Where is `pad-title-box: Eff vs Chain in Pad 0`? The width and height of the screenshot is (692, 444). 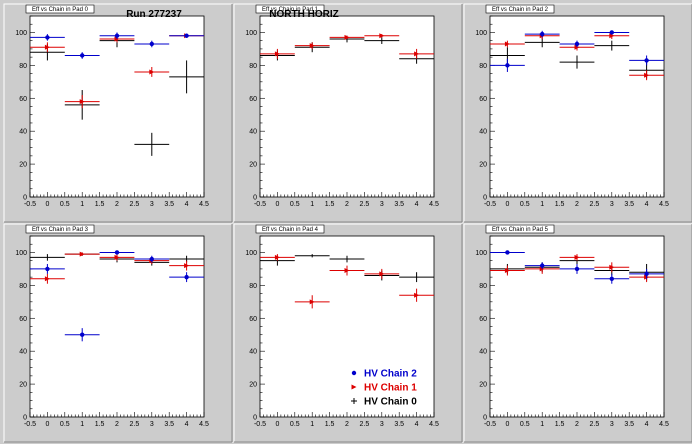 pad-title-box: Eff vs Chain in Pad 0 is located at coordinates (60, 9).